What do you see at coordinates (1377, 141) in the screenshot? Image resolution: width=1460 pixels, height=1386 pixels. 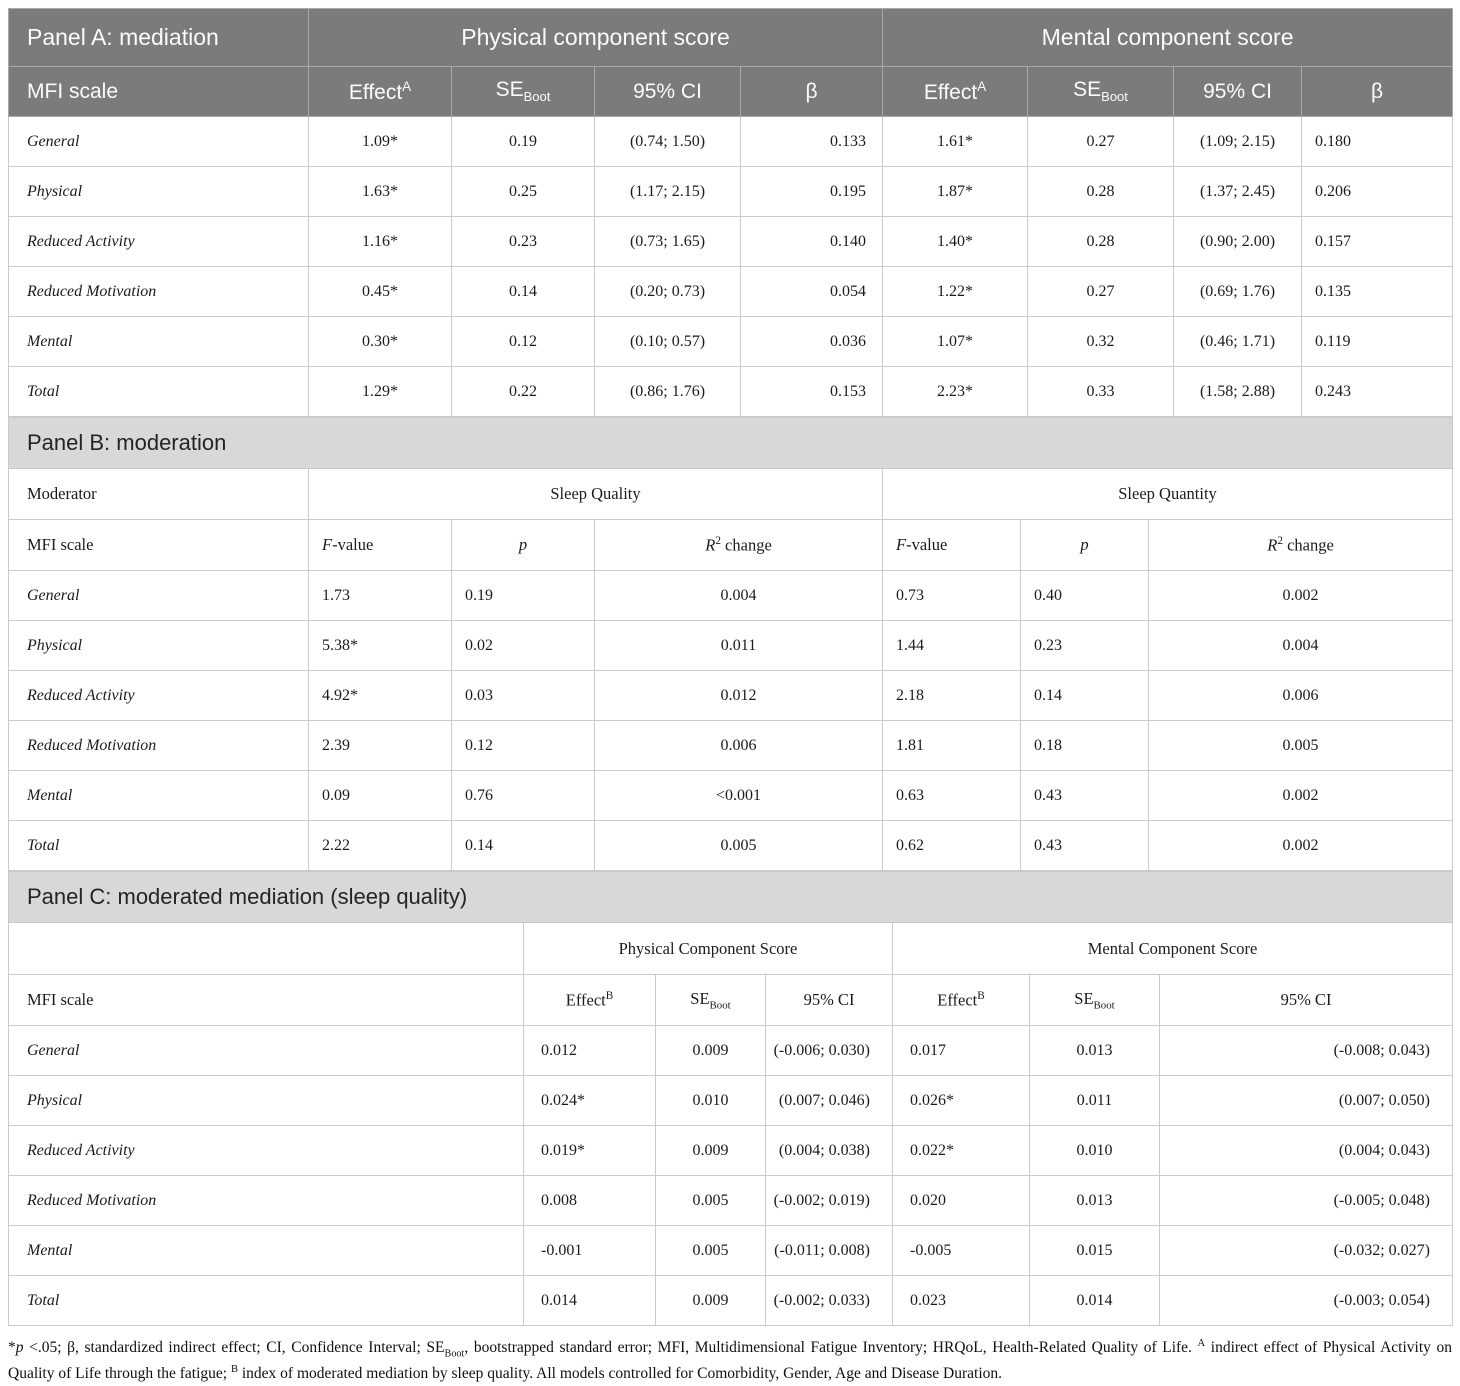 I see `cell-beta: 0.180` at bounding box center [1377, 141].